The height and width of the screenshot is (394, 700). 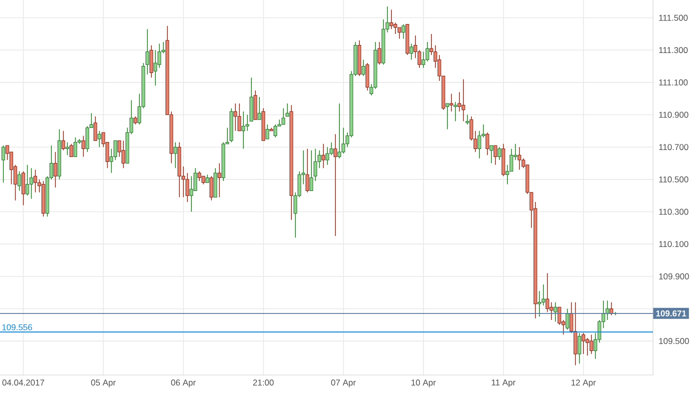 I want to click on x-tick-label: 07 Apr, so click(x=343, y=384).